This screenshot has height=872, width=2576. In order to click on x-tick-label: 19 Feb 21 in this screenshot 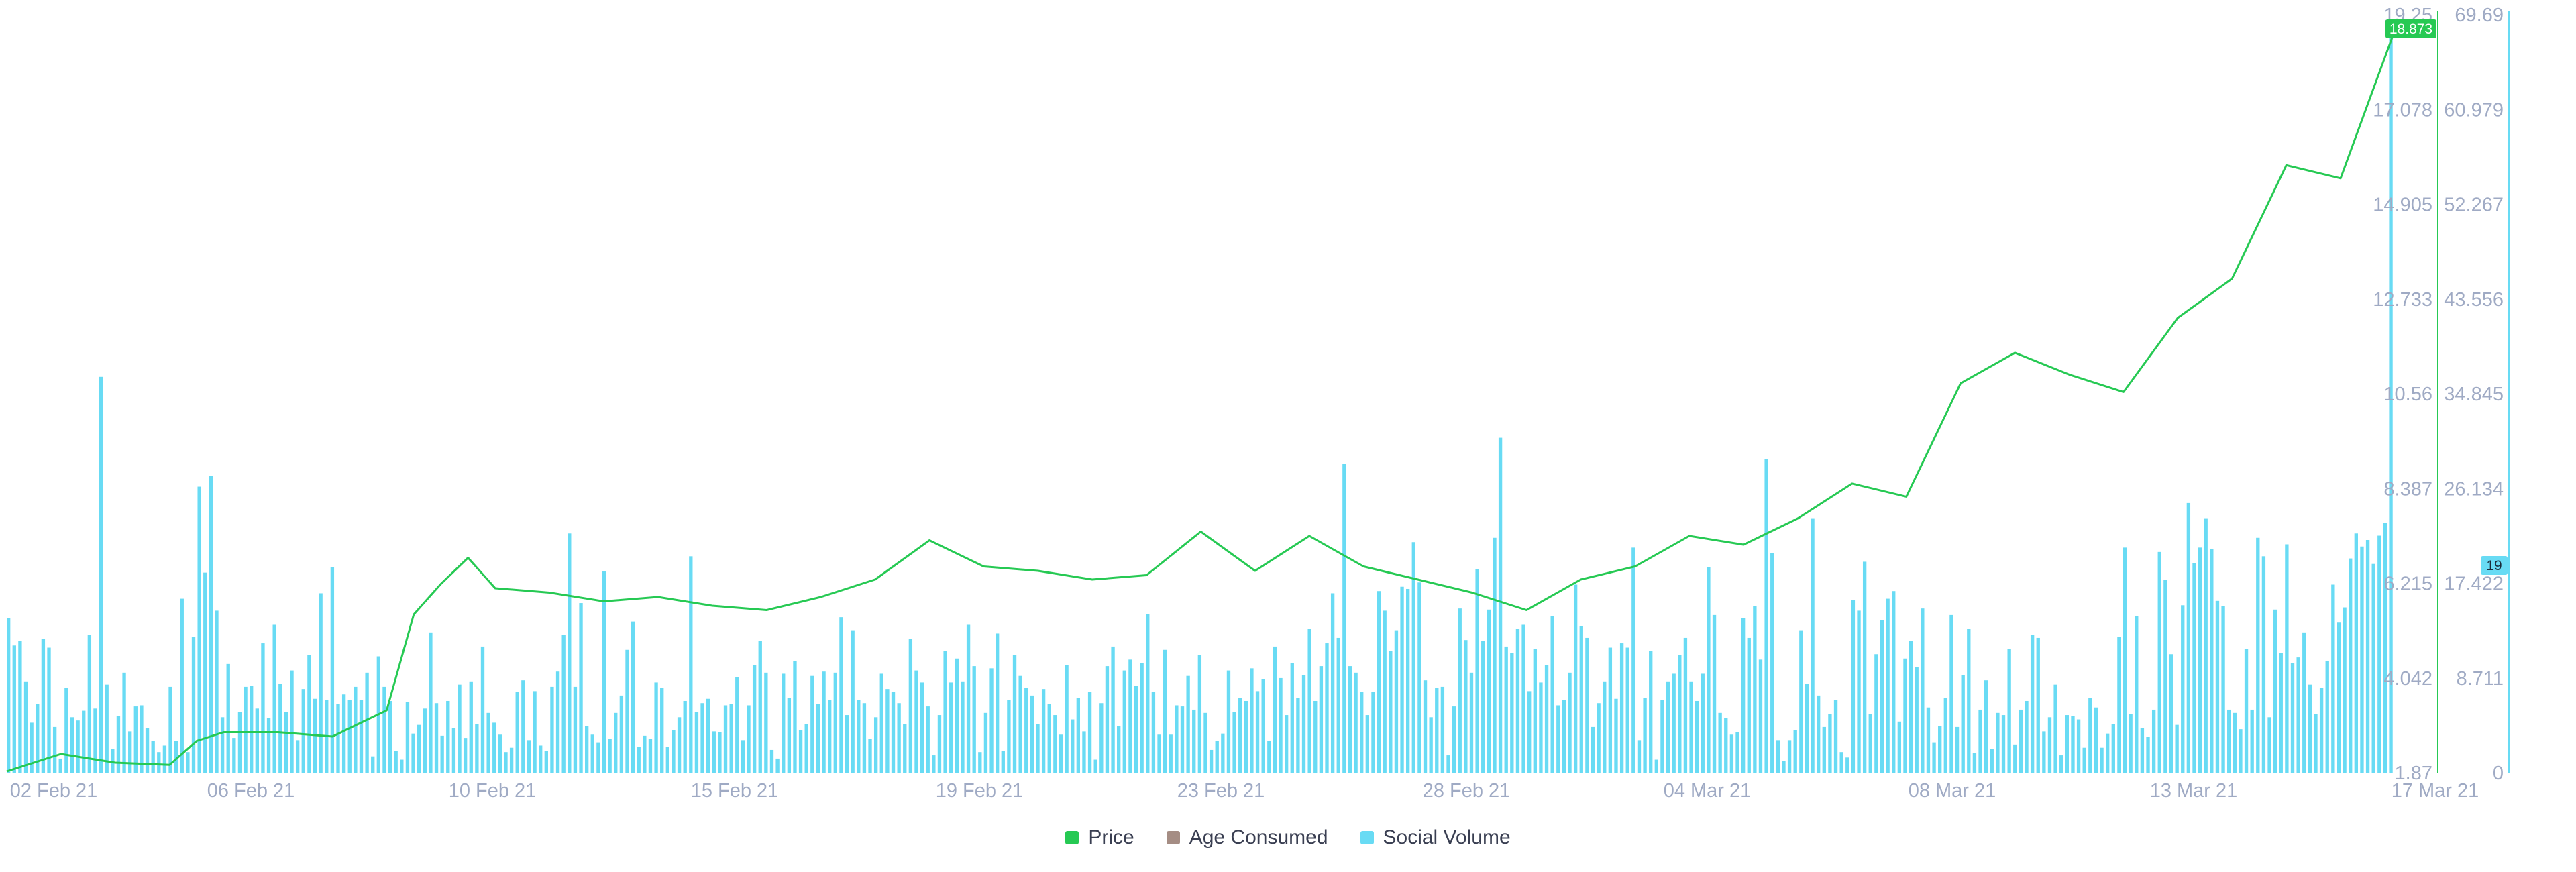, I will do `click(980, 791)`.